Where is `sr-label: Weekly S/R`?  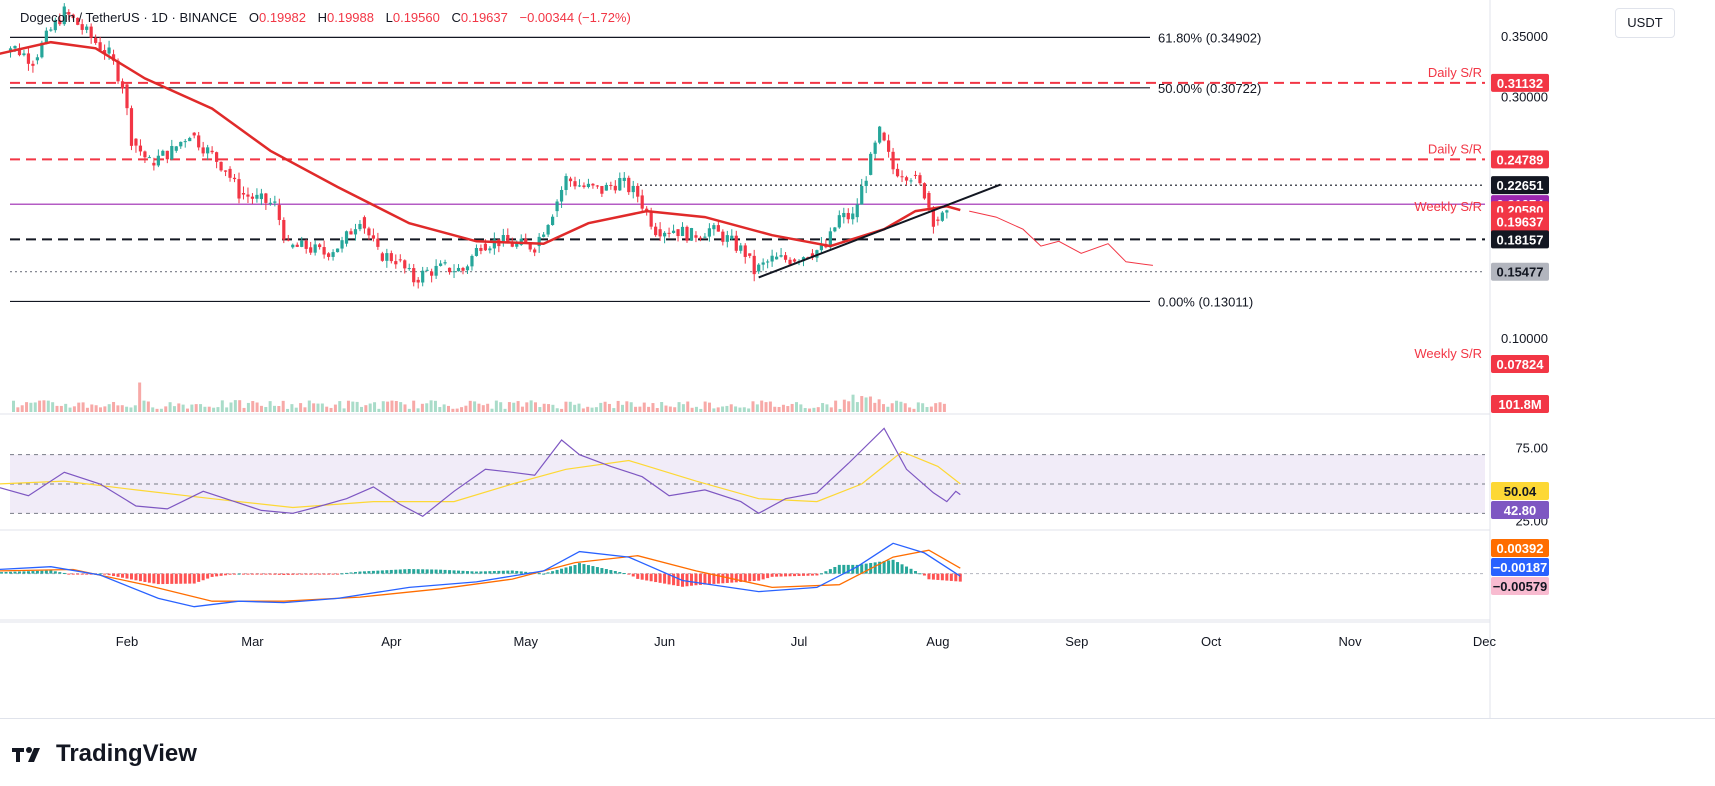
sr-label: Weekly S/R is located at coordinates (1448, 206).